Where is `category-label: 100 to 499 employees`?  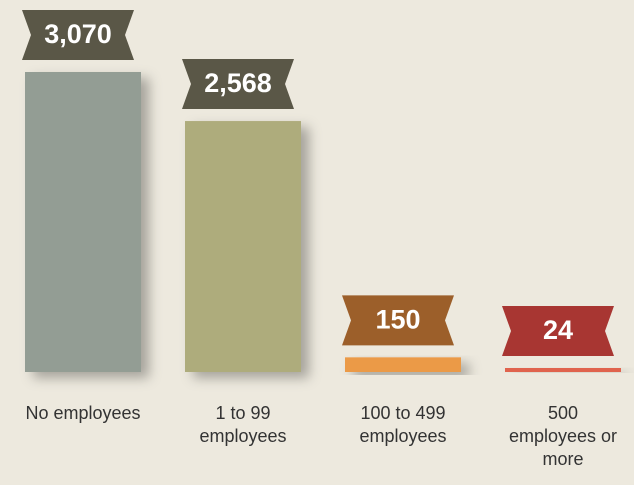 category-label: 100 to 499 employees is located at coordinates (403, 424).